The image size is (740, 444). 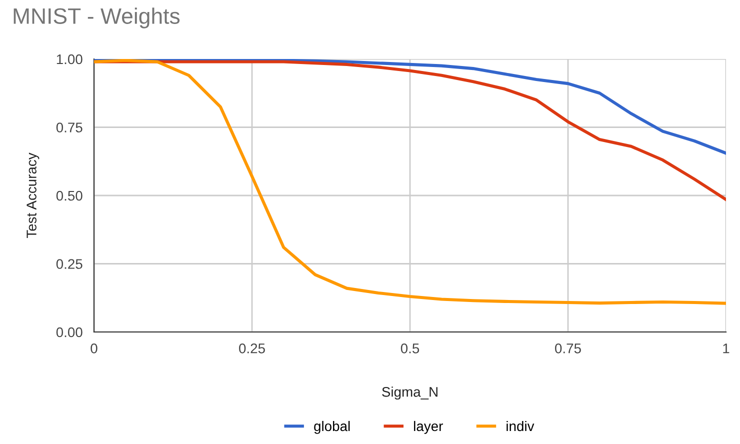 I want to click on y-tick-label: 0.00, so click(x=69, y=332).